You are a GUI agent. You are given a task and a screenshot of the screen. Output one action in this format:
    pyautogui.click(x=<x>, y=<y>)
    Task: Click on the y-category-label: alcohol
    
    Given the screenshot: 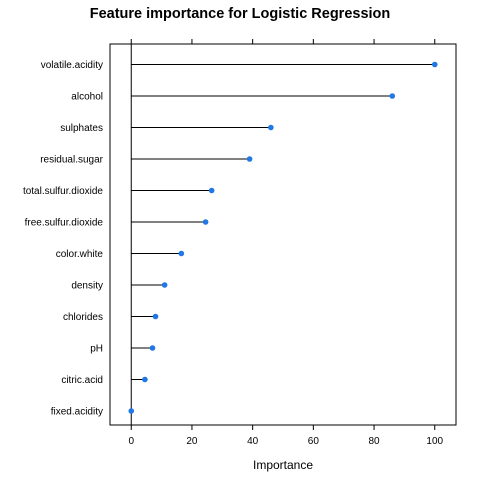 What is the action you would take?
    pyautogui.click(x=87, y=97)
    